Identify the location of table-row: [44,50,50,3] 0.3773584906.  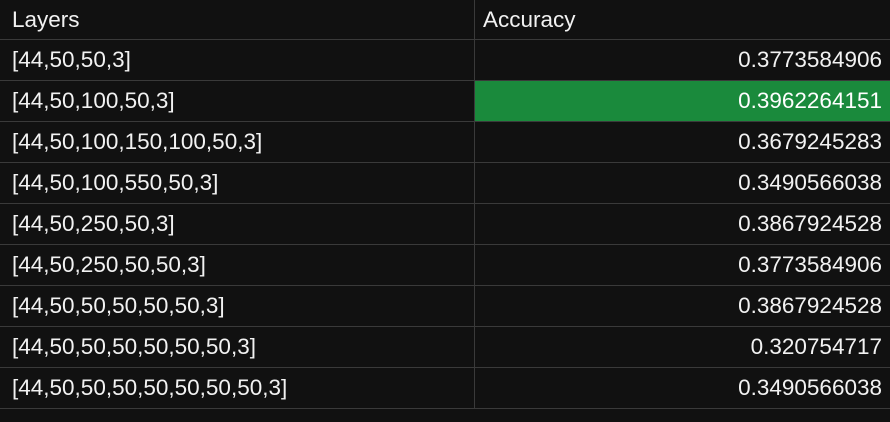
(445, 60).